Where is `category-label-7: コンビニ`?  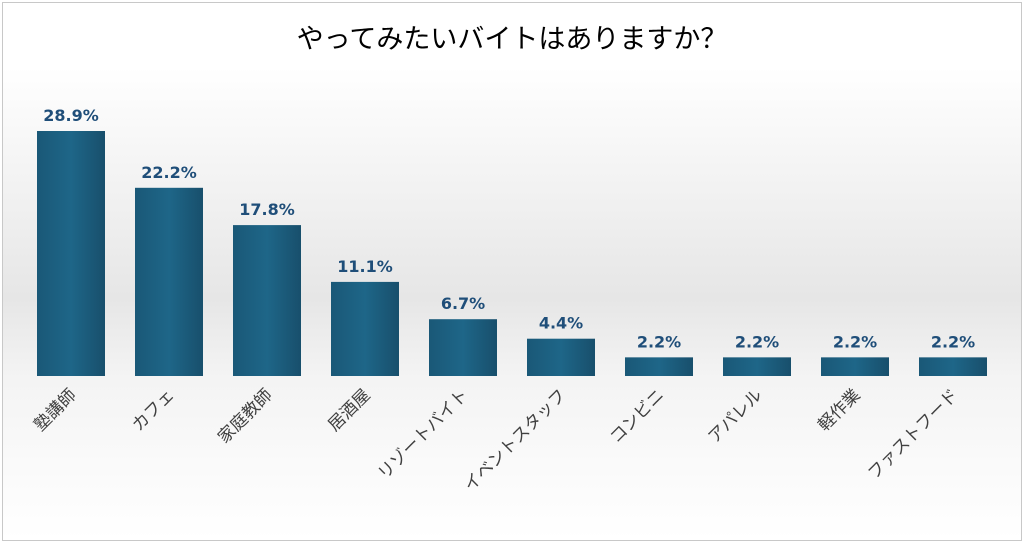 category-label-7: コンビニ is located at coordinates (637, 416).